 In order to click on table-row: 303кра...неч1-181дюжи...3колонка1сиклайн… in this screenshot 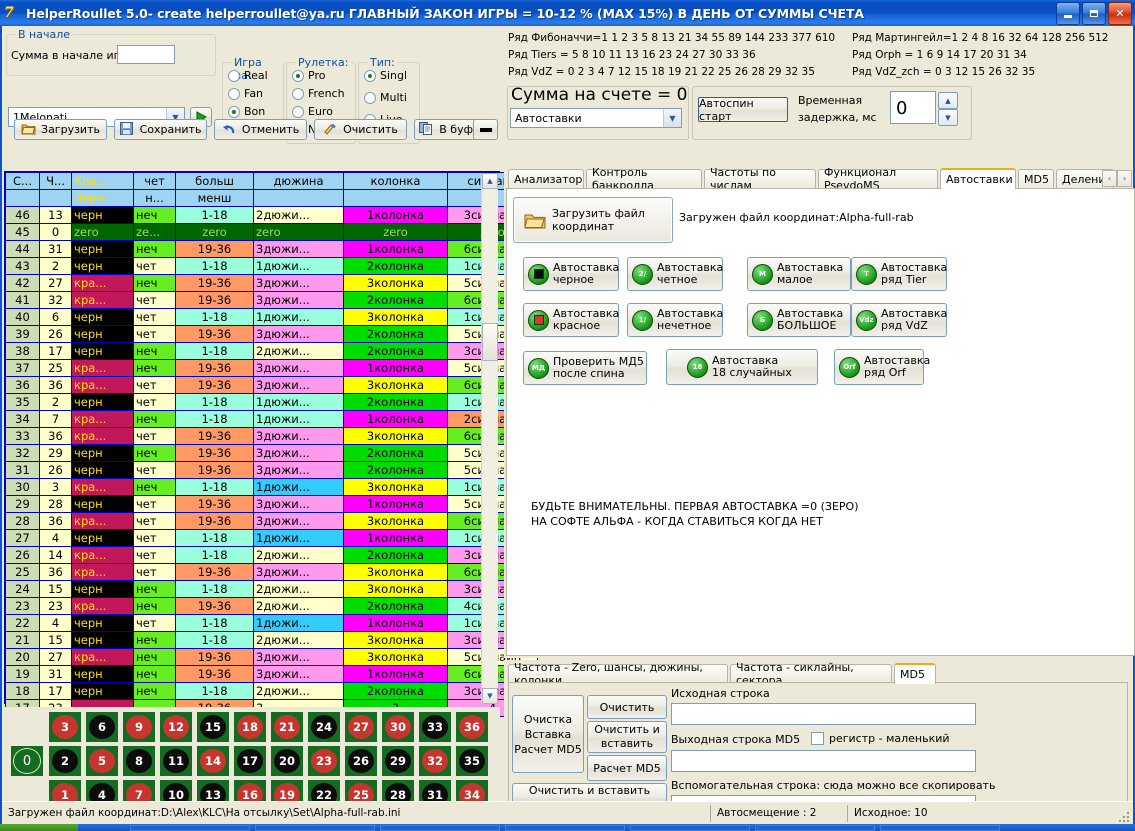, I will do `click(271, 487)`.